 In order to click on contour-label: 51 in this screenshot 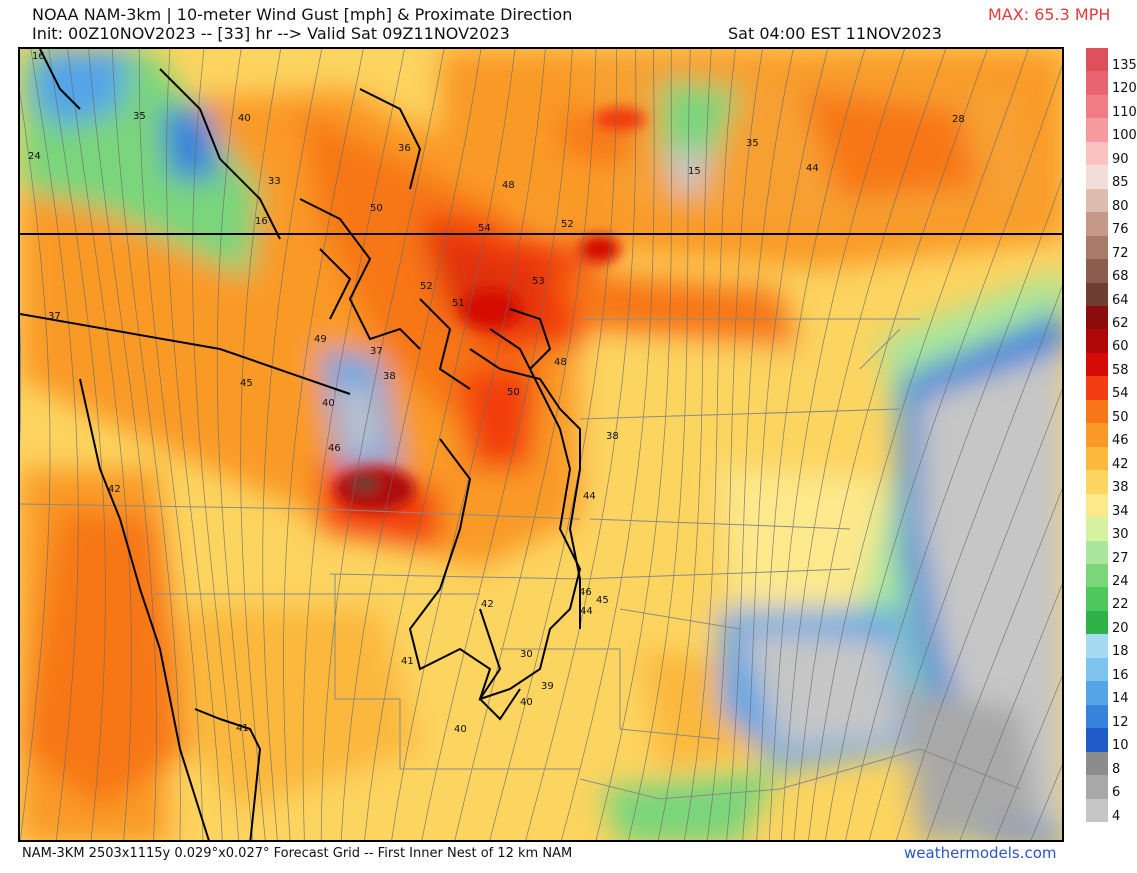, I will do `click(458, 303)`.